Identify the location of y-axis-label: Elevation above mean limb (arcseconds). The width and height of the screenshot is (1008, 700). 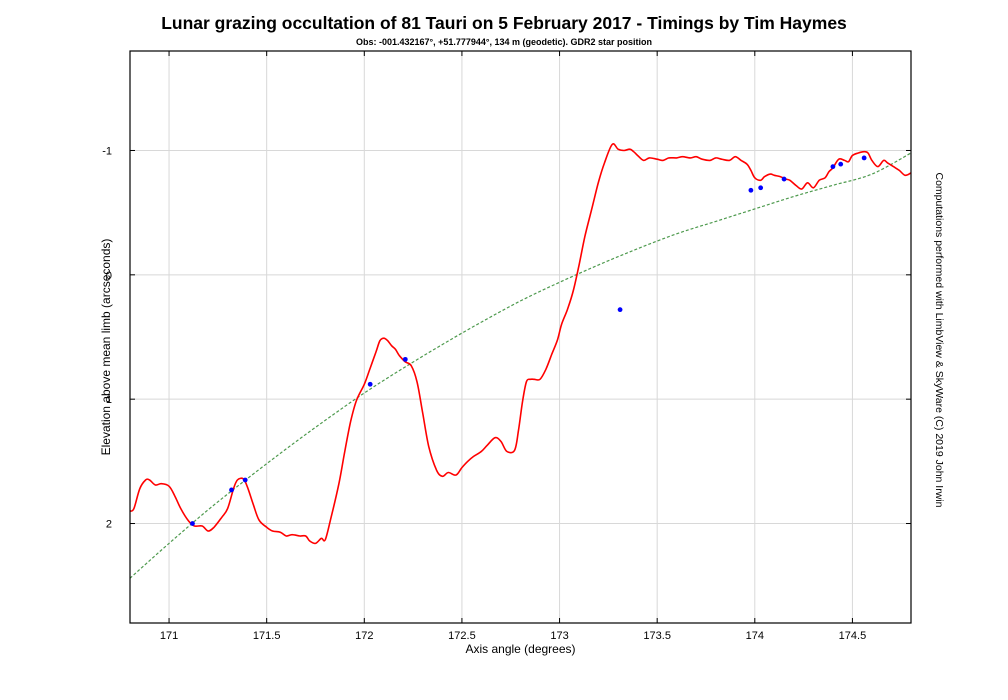
(106, 347).